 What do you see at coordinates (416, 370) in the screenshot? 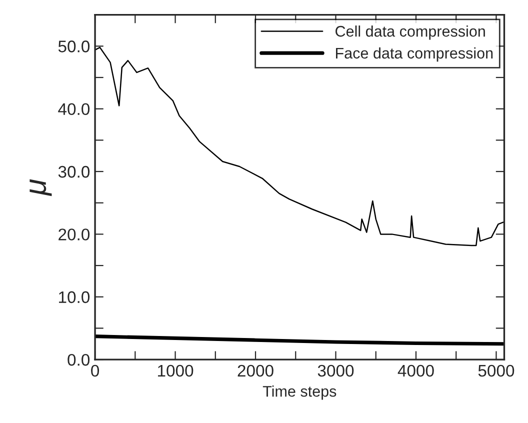
I see `x-tick-label: 4000` at bounding box center [416, 370].